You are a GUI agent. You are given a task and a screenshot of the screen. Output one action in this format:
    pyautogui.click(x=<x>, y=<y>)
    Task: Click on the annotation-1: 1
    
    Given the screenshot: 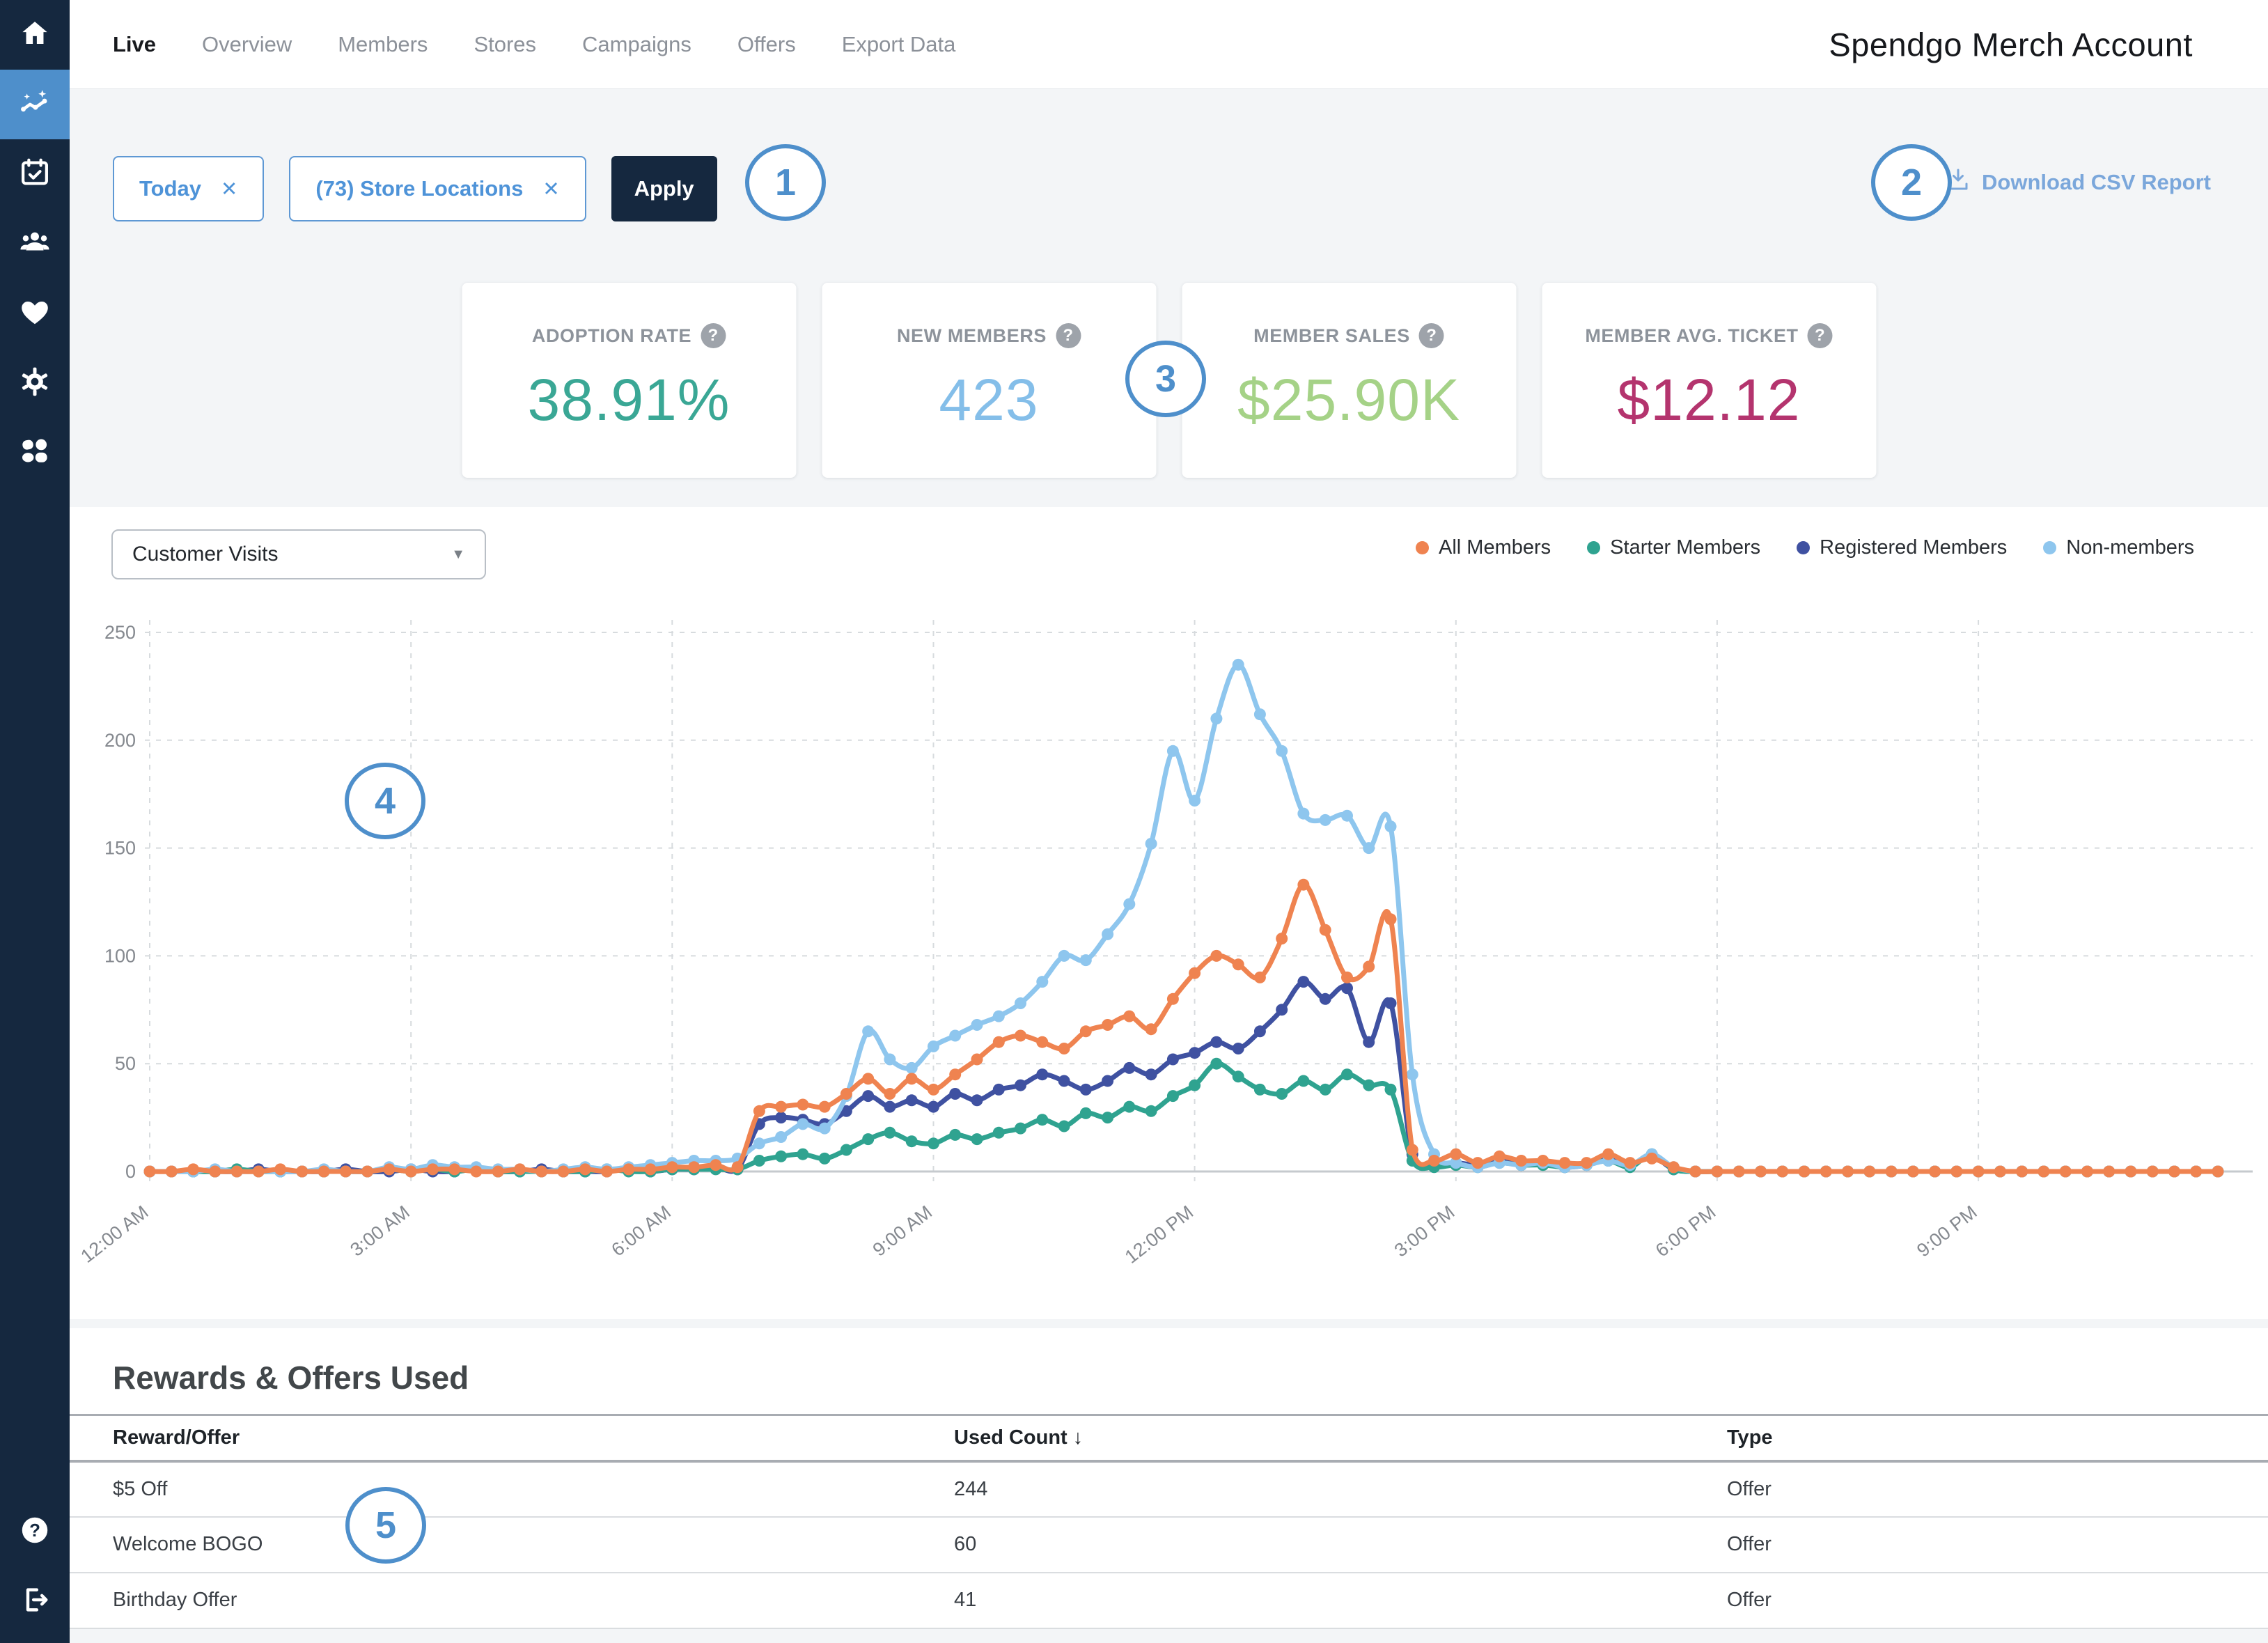 What is the action you would take?
    pyautogui.click(x=785, y=182)
    